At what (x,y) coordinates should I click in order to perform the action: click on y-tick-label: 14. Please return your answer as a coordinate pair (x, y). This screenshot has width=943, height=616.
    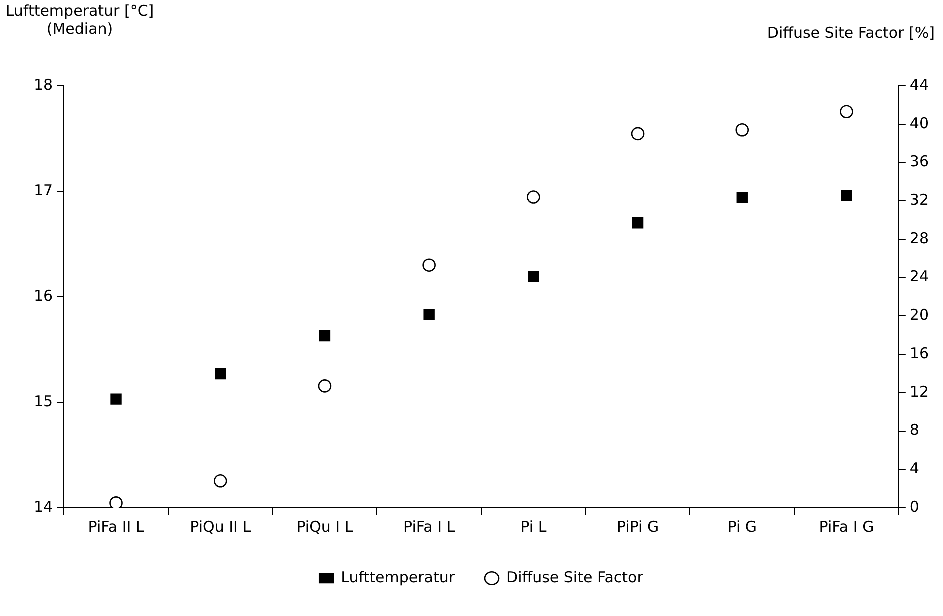
    Looking at the image, I should click on (44, 507).